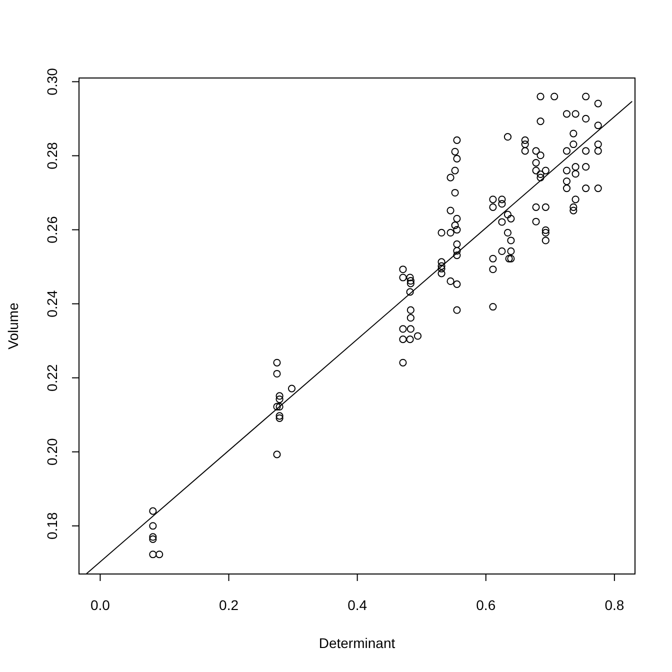 The image size is (672, 672). Describe the element at coordinates (52, 304) in the screenshot. I see `y-tick-label: 0.24` at that location.